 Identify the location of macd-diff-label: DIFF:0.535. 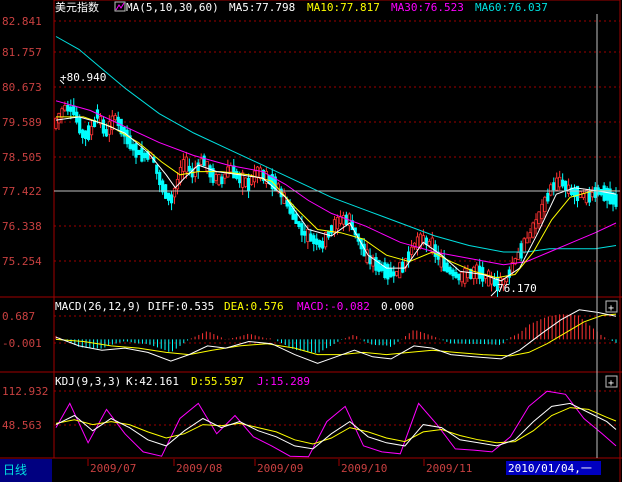
(181, 306).